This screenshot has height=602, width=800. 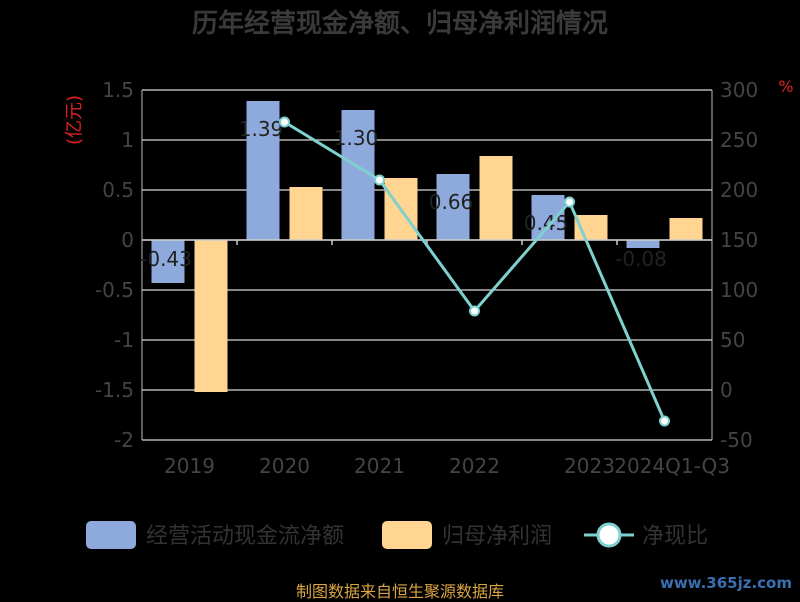 What do you see at coordinates (379, 466) in the screenshot?
I see `x-tick-label: 2021` at bounding box center [379, 466].